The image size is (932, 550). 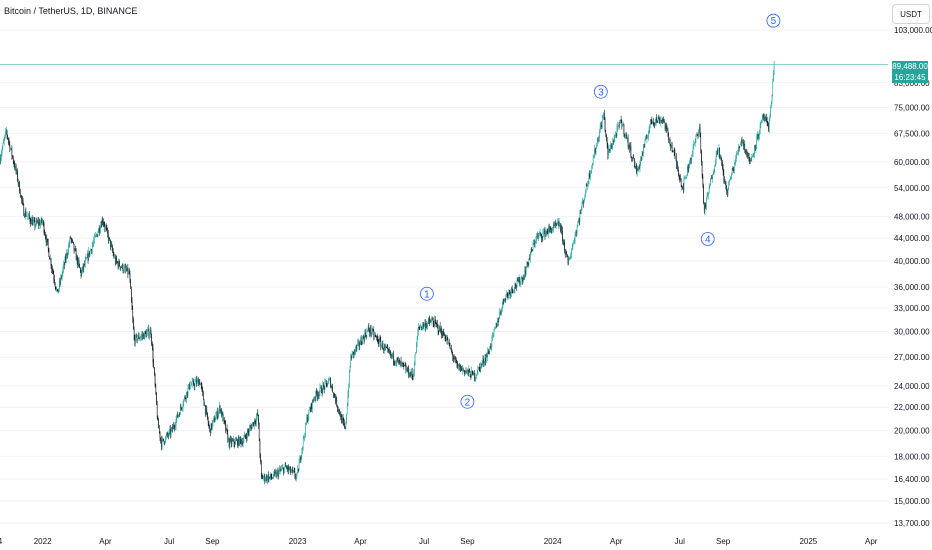 I want to click on currency-button: USDT, so click(x=911, y=14).